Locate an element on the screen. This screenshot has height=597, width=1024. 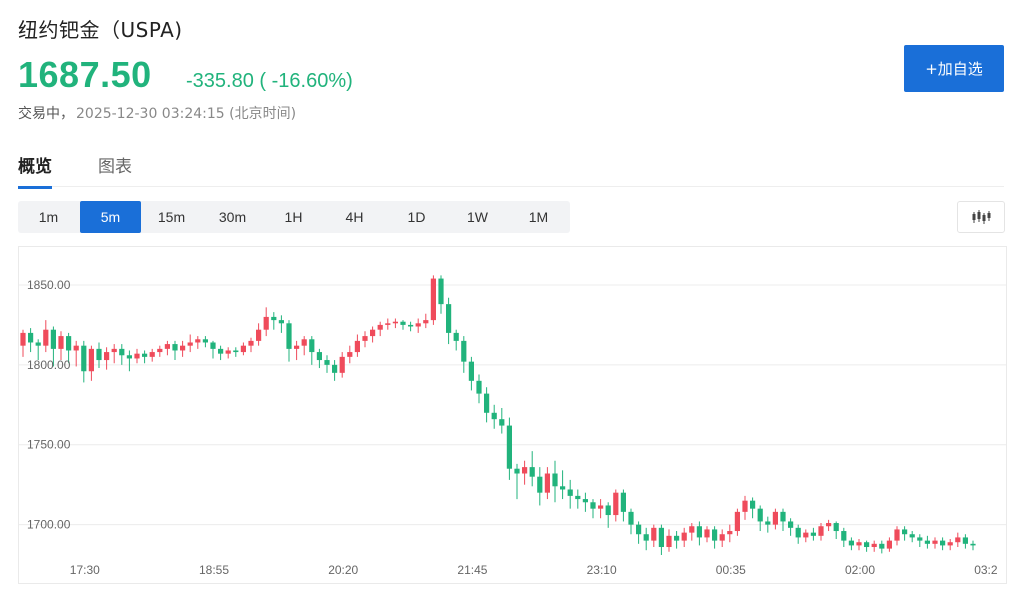
chart-type-button is located at coordinates (981, 217).